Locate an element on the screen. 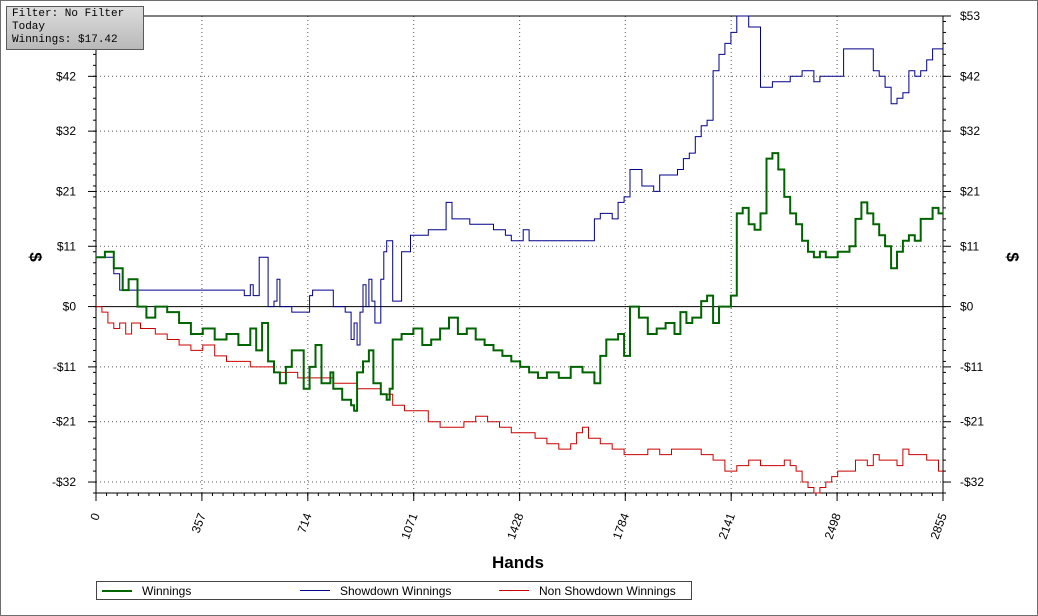 The height and width of the screenshot is (616, 1038). y-tick-label-right: -$11 is located at coordinates (971, 367).